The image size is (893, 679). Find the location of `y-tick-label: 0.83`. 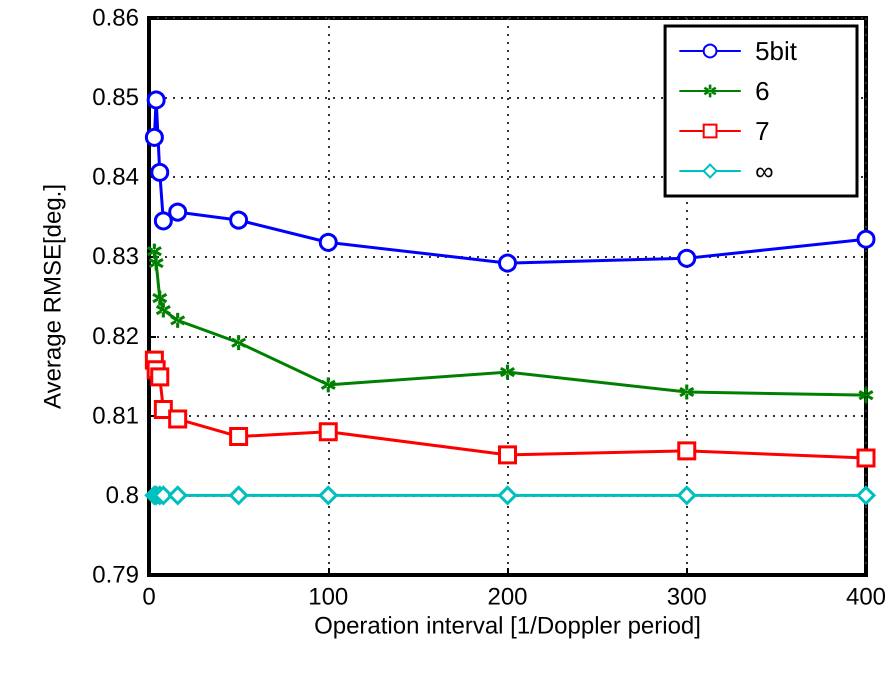

y-tick-label: 0.83 is located at coordinates (115, 256).